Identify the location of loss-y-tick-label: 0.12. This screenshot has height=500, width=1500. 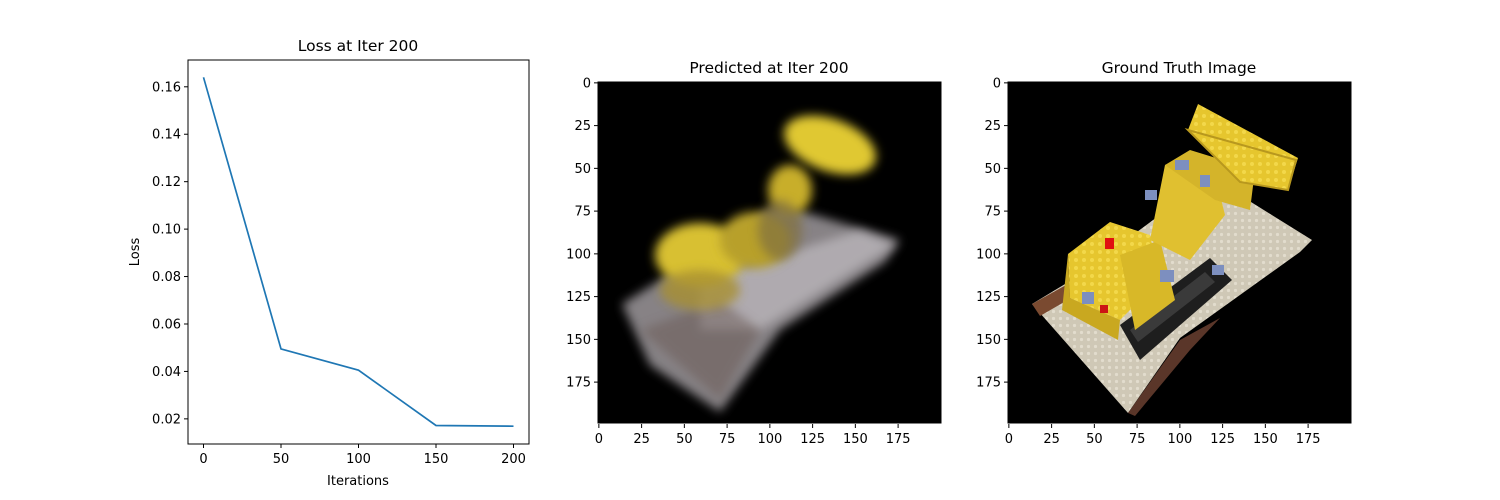
(166, 182).